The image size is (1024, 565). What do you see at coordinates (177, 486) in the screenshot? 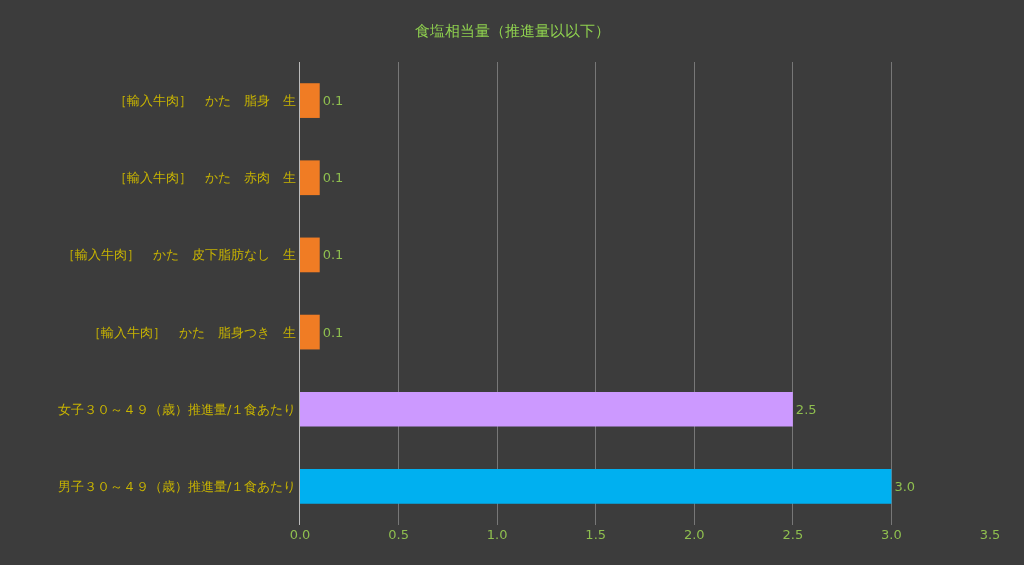
I see `y-tick-label: 男子３０～４９（歳）推進量/１食あたり` at bounding box center [177, 486].